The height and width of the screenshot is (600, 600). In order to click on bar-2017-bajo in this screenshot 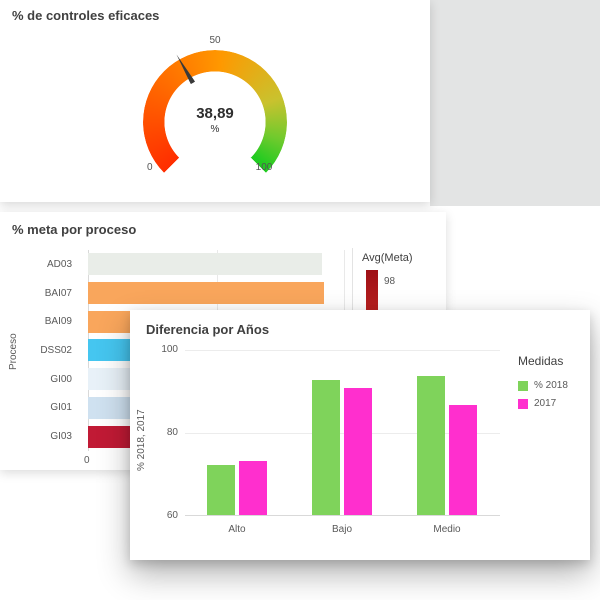, I will do `click(358, 451)`.